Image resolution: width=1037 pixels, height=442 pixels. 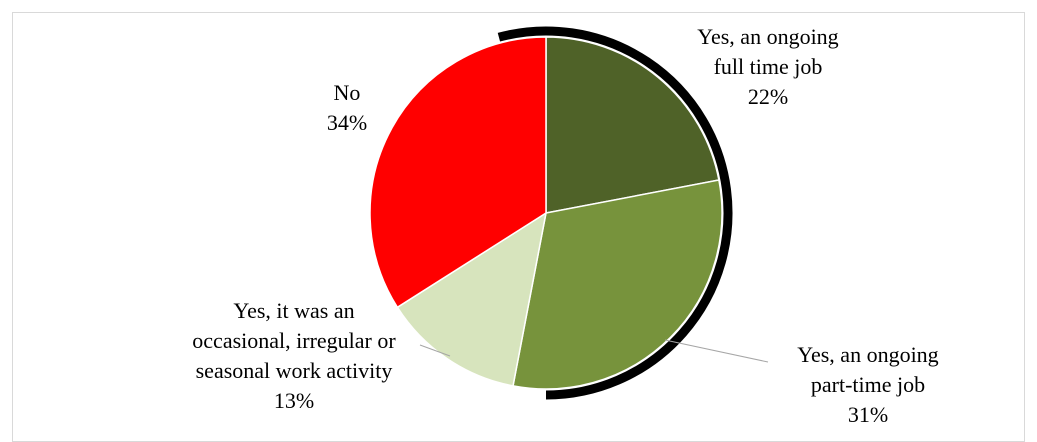 What do you see at coordinates (594, 351) in the screenshot?
I see `pie-leader-lines` at bounding box center [594, 351].